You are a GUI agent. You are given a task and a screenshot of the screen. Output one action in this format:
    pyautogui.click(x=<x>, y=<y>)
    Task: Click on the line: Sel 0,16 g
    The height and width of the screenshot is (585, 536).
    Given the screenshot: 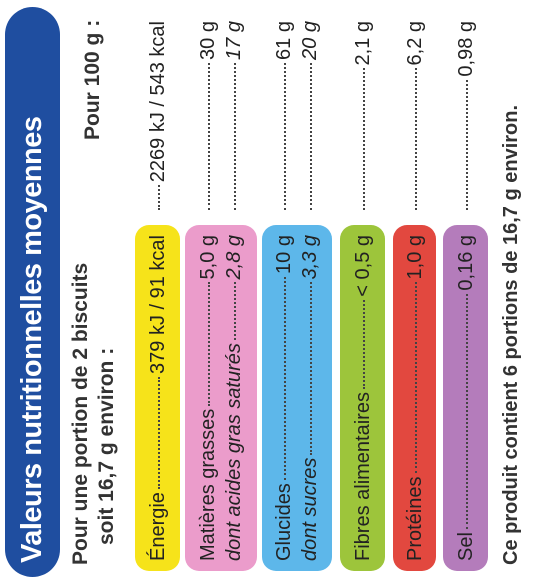 What is the action you would take?
    pyautogui.click(x=466, y=398)
    